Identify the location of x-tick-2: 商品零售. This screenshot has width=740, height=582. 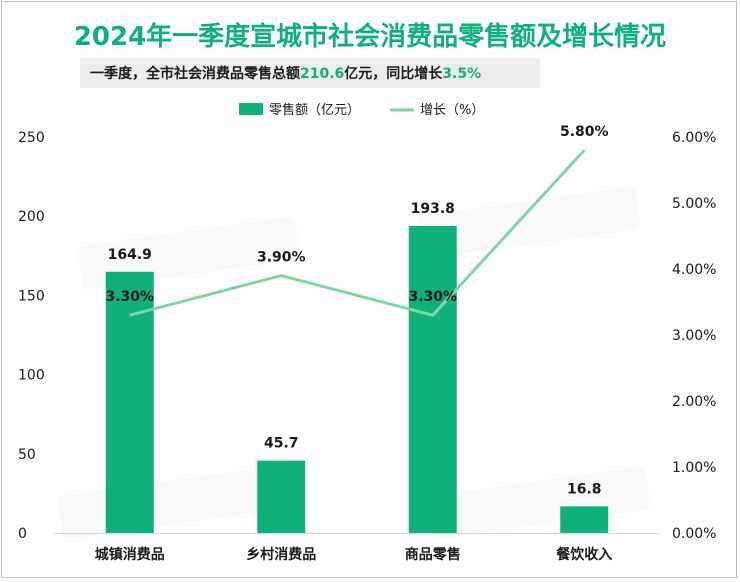
(433, 554).